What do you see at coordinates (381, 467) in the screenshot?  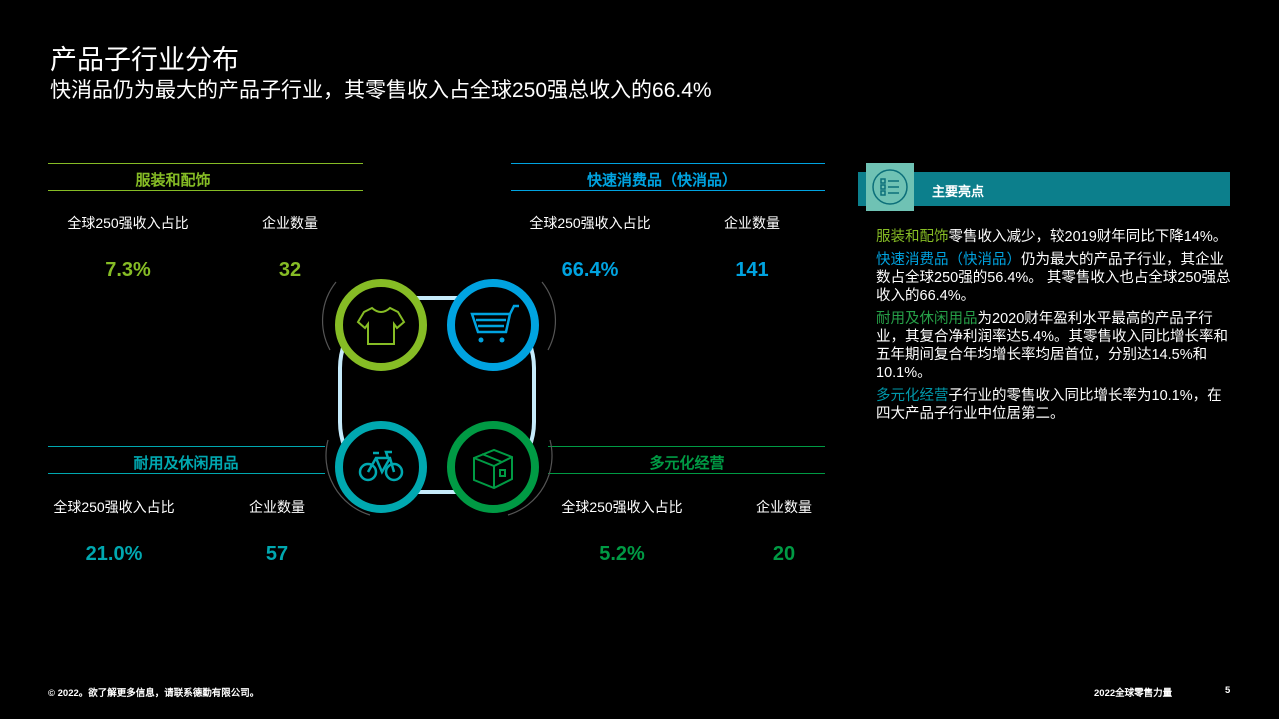 I see `bicycle-icon` at bounding box center [381, 467].